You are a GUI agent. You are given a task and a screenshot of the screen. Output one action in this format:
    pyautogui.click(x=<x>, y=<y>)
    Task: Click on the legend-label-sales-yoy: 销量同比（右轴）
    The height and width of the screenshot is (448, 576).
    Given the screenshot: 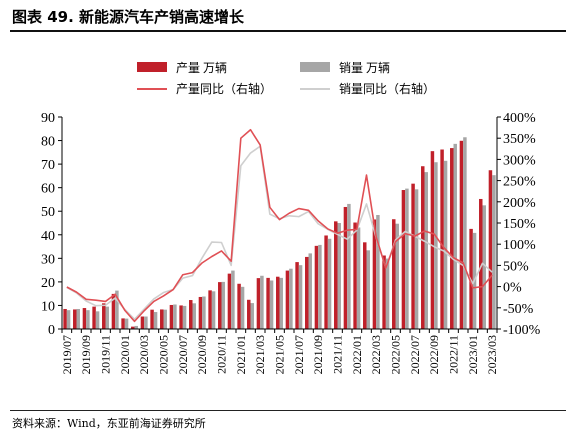 What is the action you would take?
    pyautogui.click(x=387, y=88)
    